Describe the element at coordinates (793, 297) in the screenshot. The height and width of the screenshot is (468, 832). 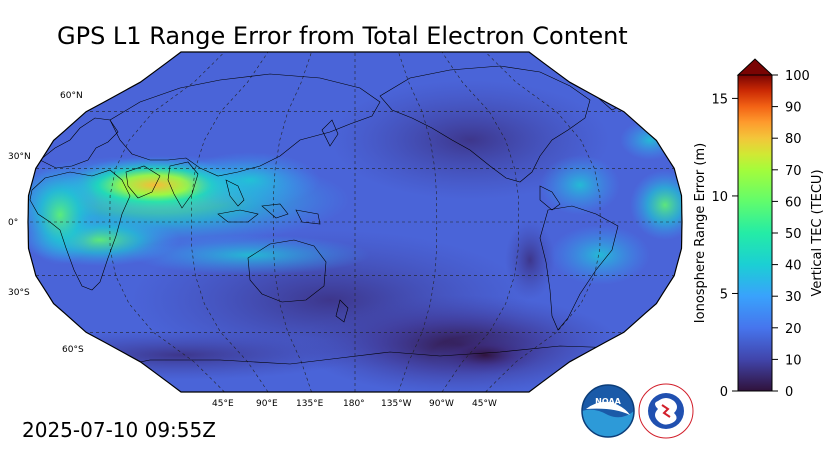
I see `colorbar-right-tick-label: 30` at that location.